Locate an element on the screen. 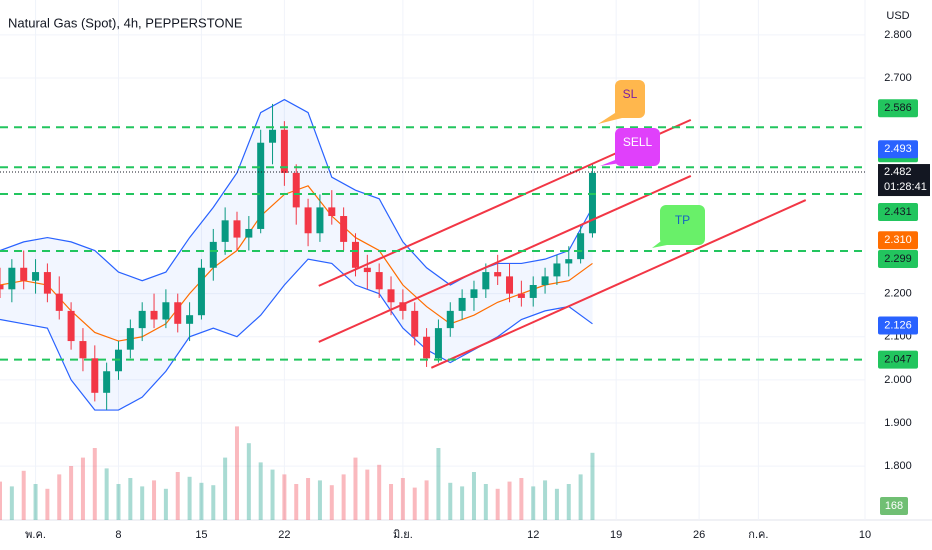 The height and width of the screenshot is (550, 932). x-tick-label: 10 is located at coordinates (865, 535).